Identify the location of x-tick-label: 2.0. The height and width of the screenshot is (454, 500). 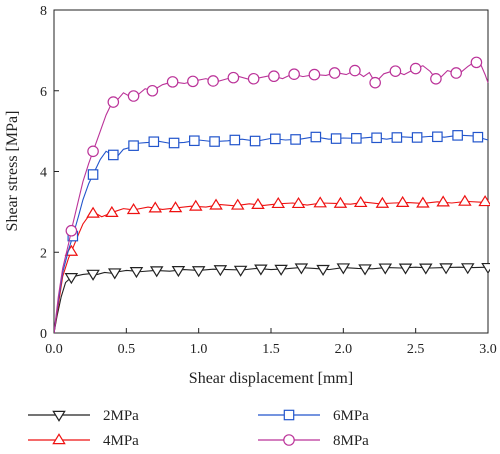
(344, 349).